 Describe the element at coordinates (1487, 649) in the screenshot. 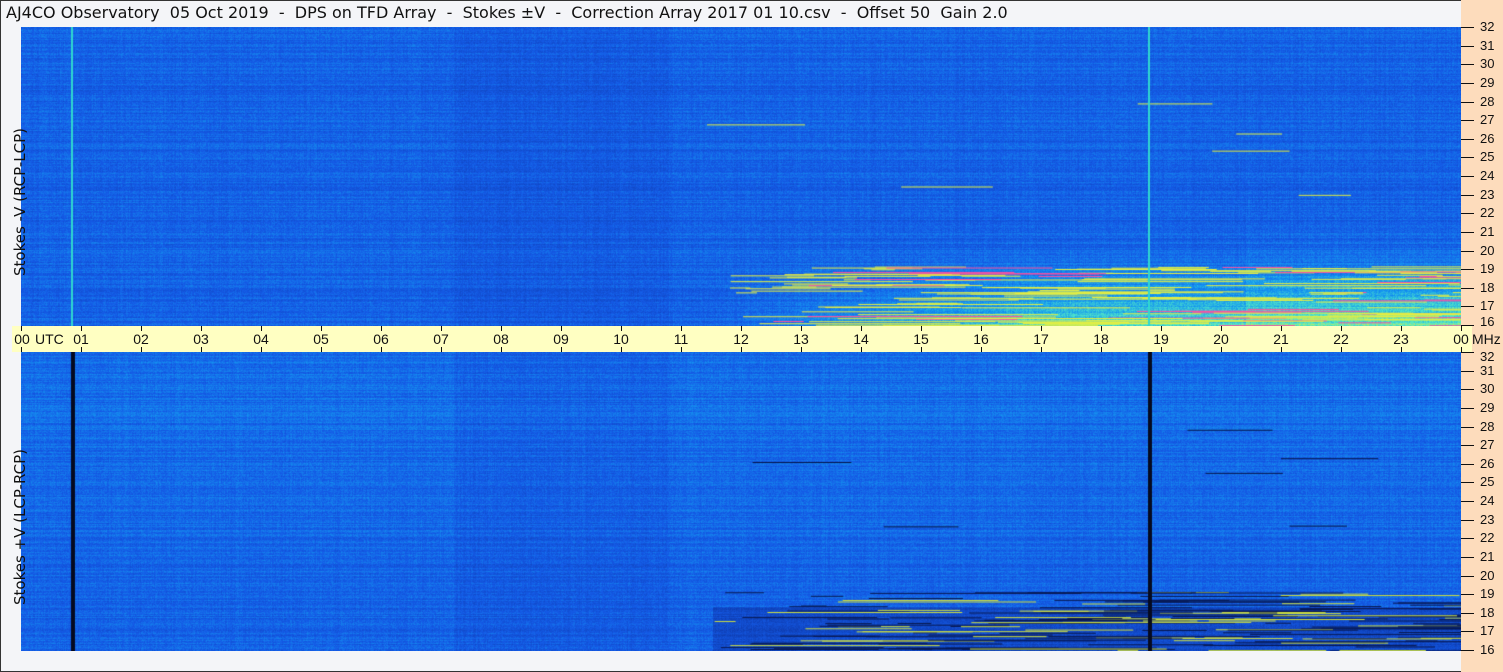

I see `freq-tick-label: 16` at that location.